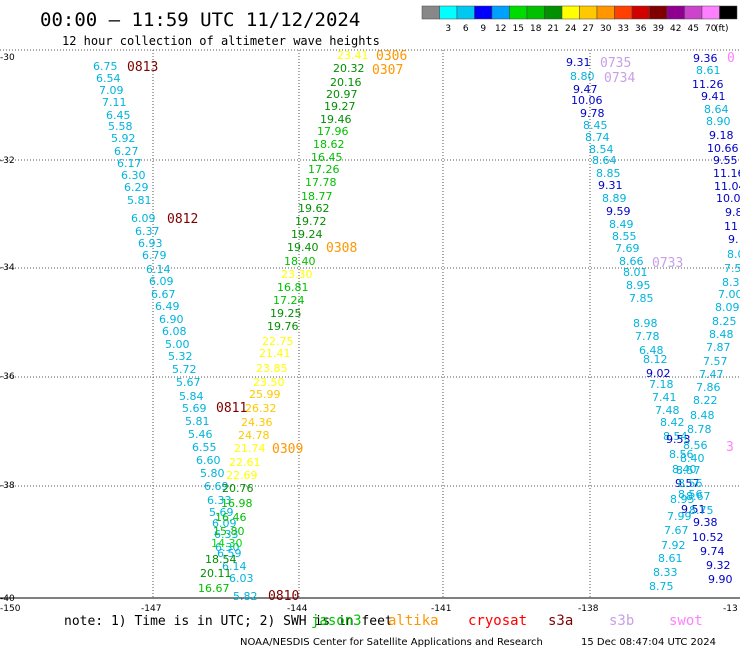 The image size is (740, 650). Describe the element at coordinates (686, 621) in the screenshot. I see `satellite-label-swot: swot` at that location.